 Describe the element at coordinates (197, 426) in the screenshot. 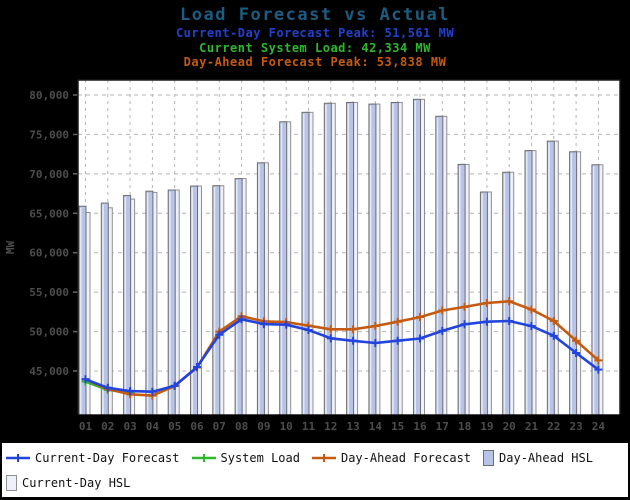

I see `svg-text: 06` at that location.